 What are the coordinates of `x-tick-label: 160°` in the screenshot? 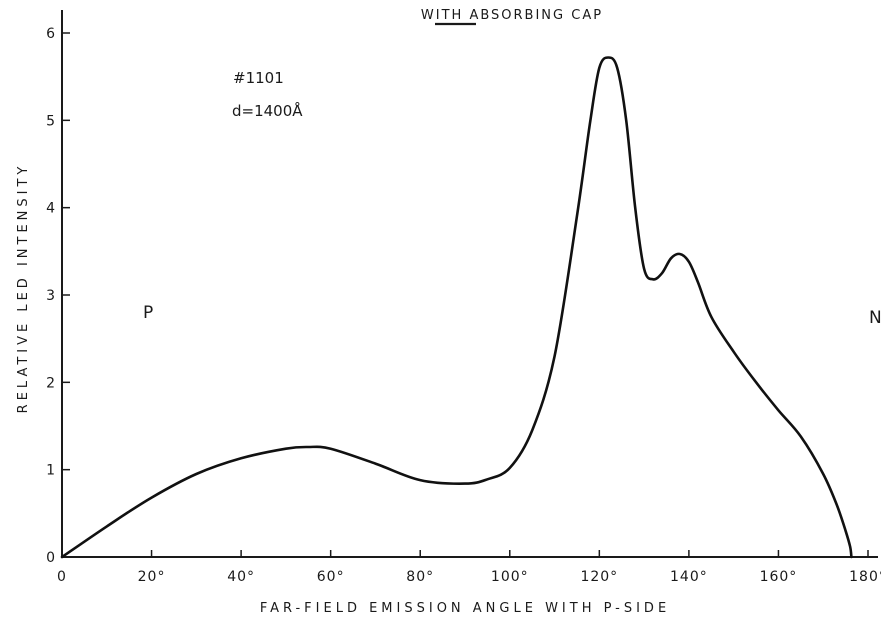 It's located at (779, 577).